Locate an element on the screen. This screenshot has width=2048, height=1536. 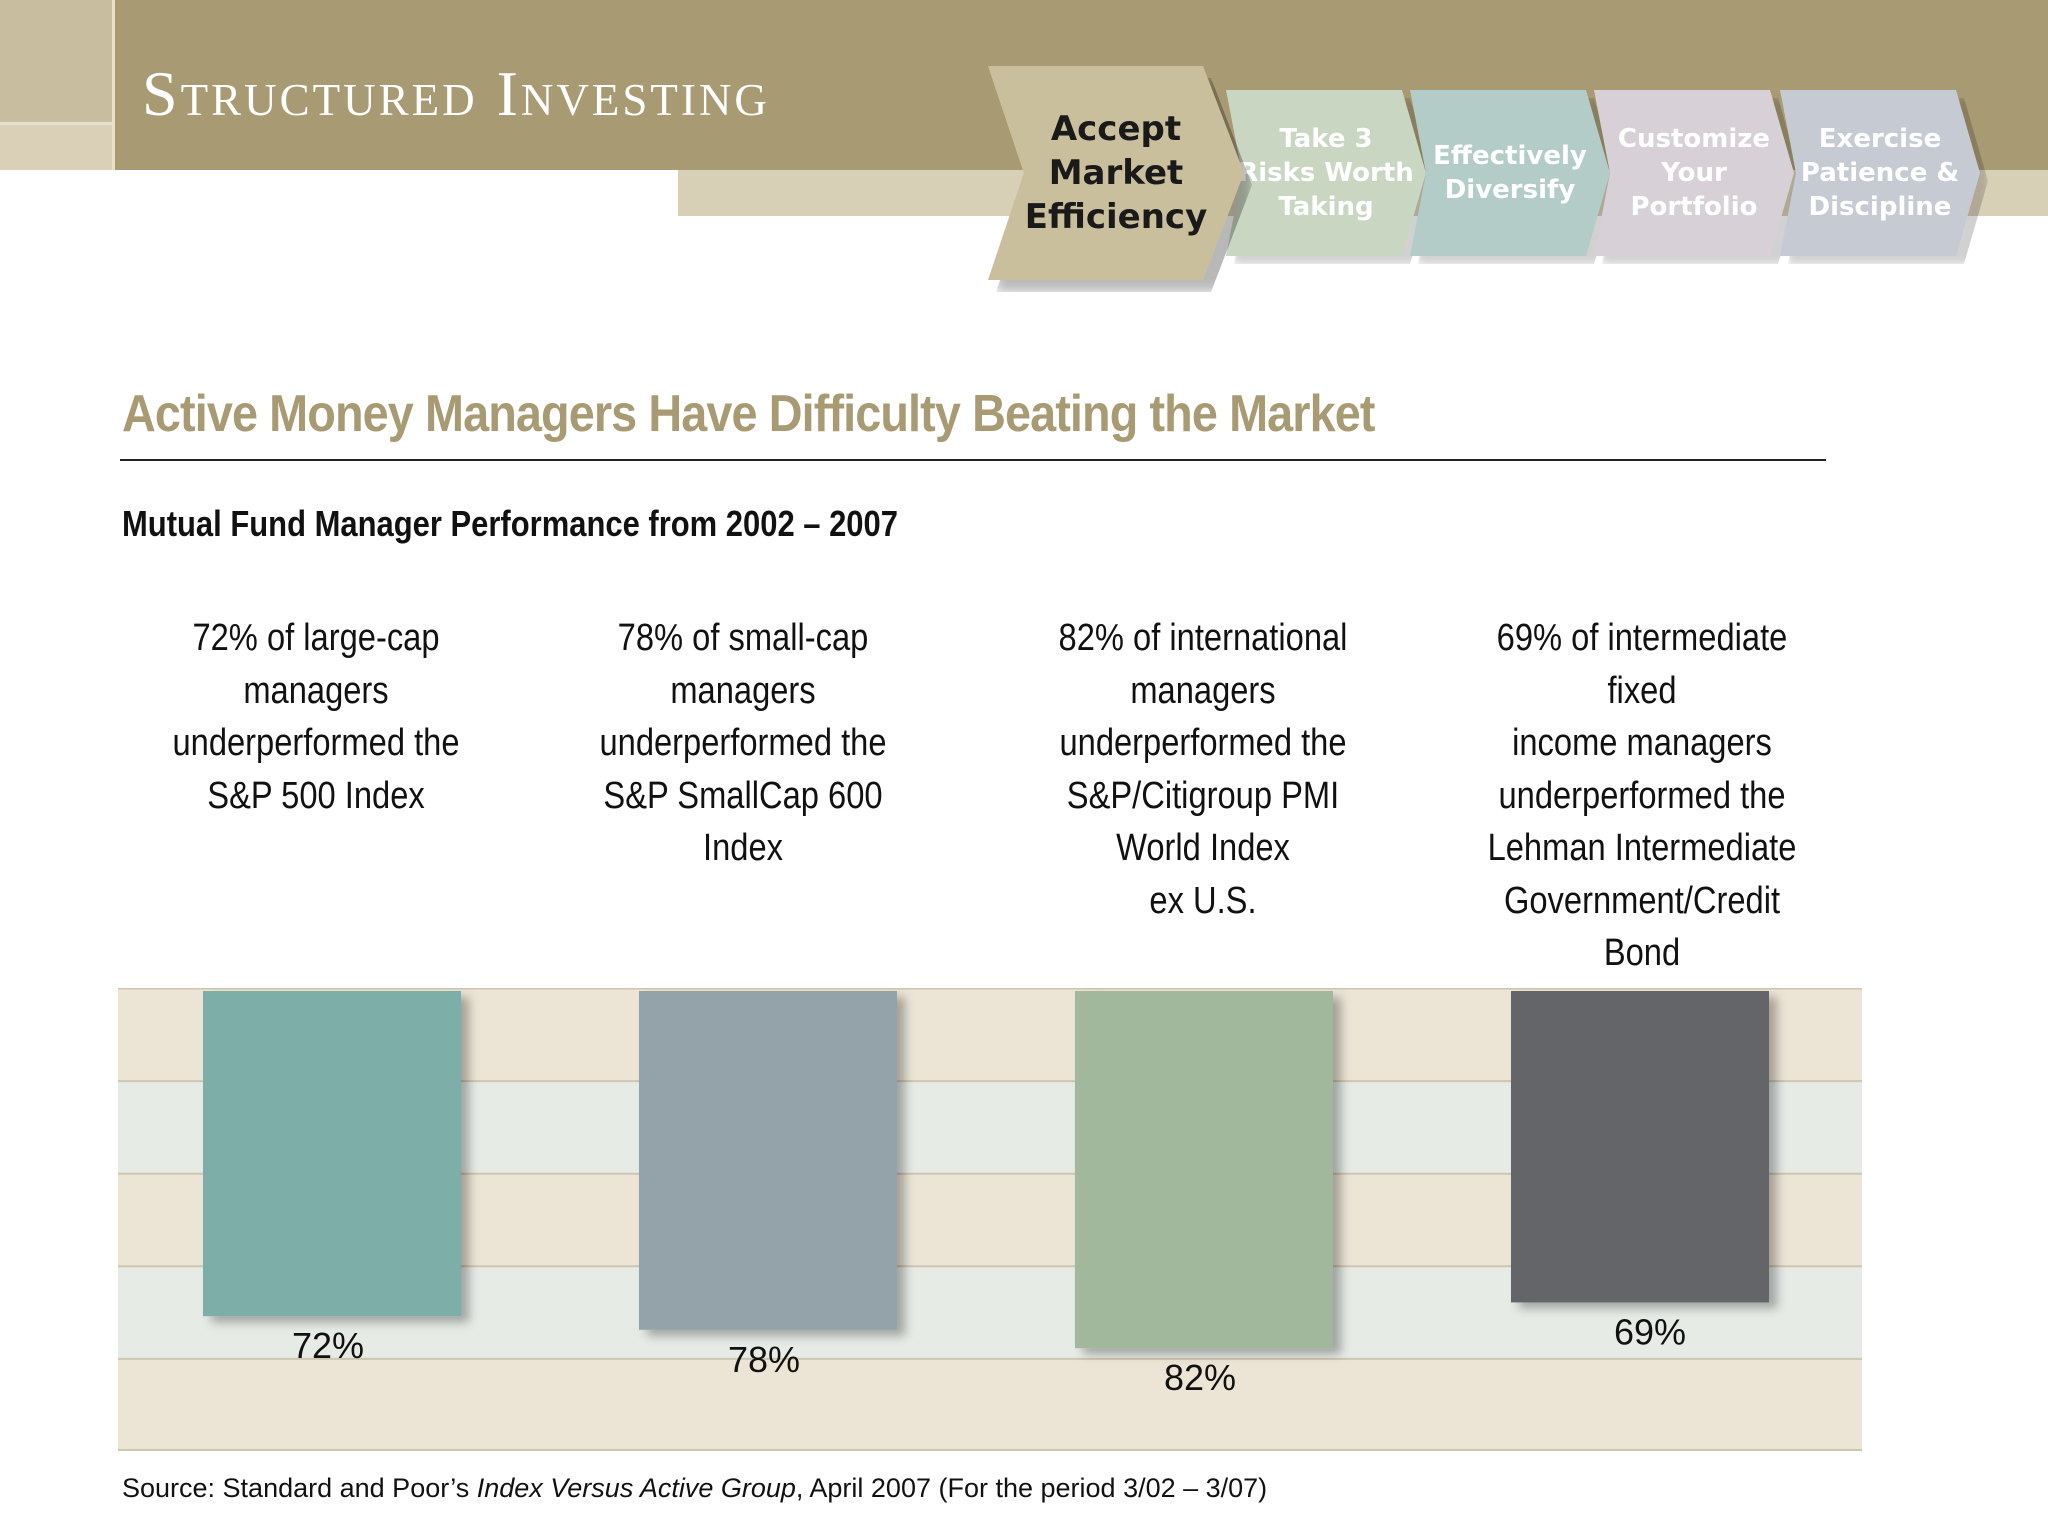
step-label: Exercise Patience & Discipline is located at coordinates (1880, 173).